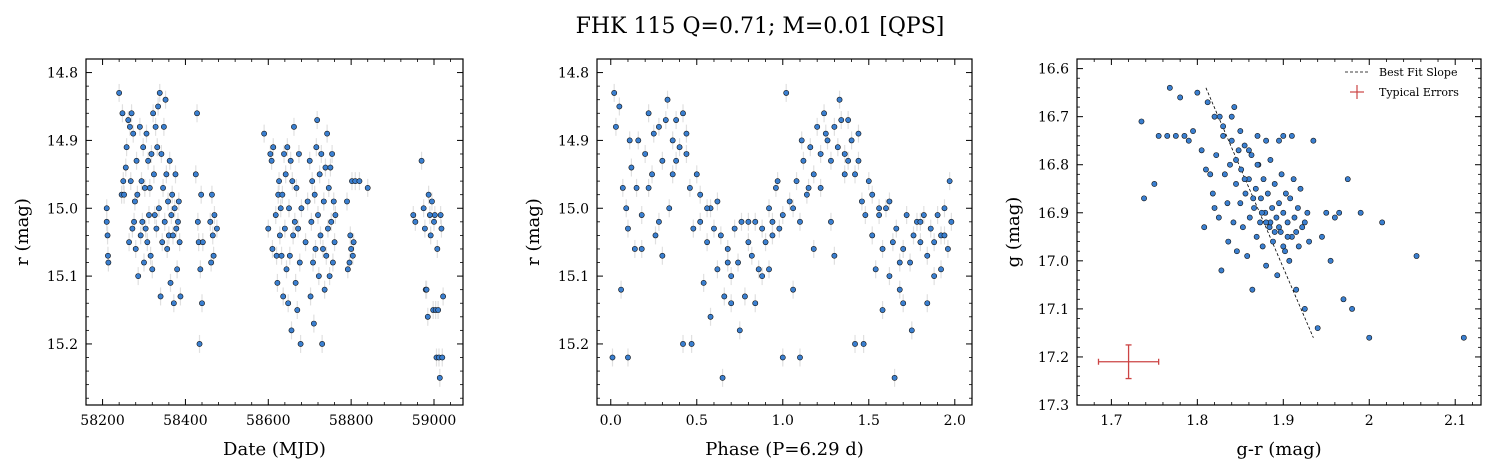  What do you see at coordinates (62, 277) in the screenshot?
I see `y-tick-label: 15.1` at bounding box center [62, 277].